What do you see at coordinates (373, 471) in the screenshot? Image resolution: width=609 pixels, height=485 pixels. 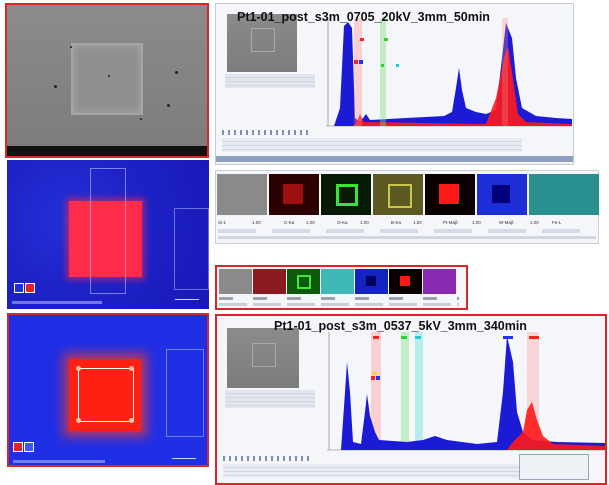 I see `spectrum-2-status-table` at bounding box center [373, 471].